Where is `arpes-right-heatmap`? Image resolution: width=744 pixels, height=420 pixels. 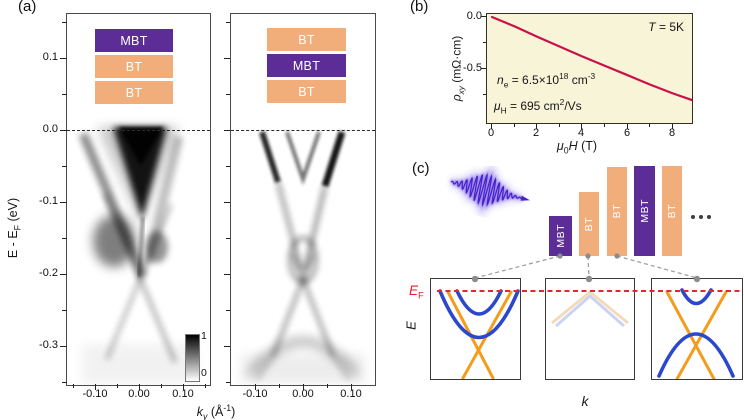
arpes-right-heatmap is located at coordinates (303, 257).